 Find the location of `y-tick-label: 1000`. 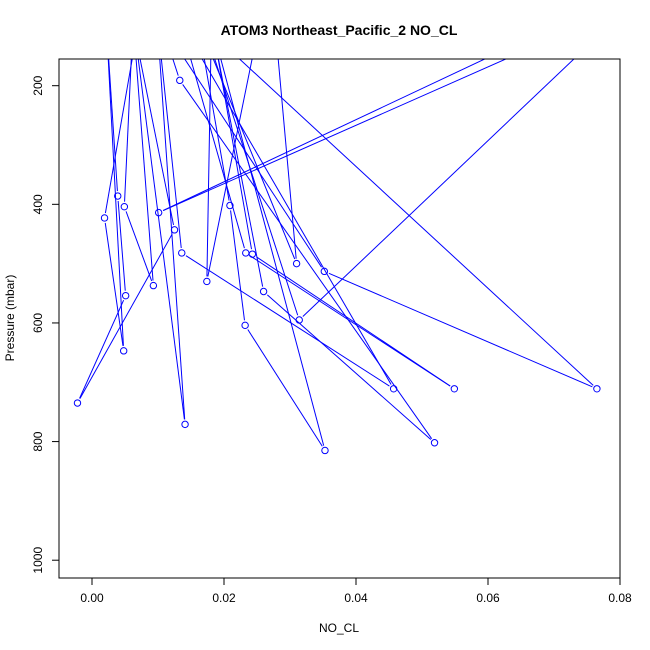

y-tick-label: 1000 is located at coordinates (38, 560).